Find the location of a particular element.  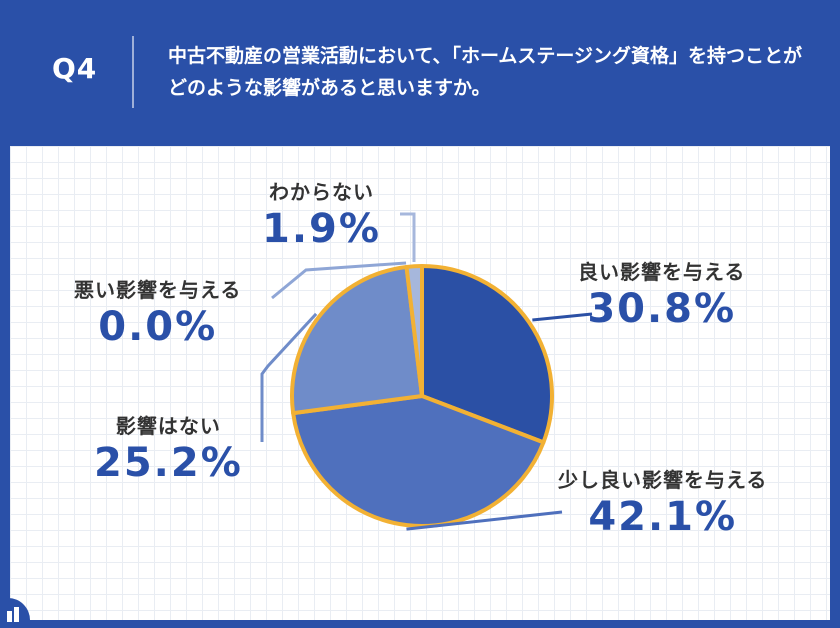

label-slightly-good-impact: 少し良い影響を与える 42.1% is located at coordinates (662, 502).